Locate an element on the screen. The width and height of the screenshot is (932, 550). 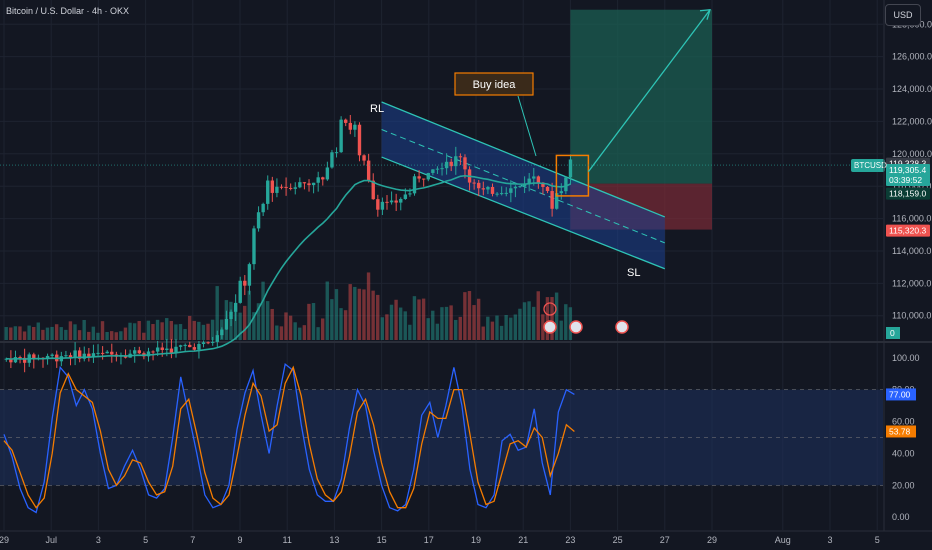
price-tick-label: 124,000.0 is located at coordinates (912, 89).